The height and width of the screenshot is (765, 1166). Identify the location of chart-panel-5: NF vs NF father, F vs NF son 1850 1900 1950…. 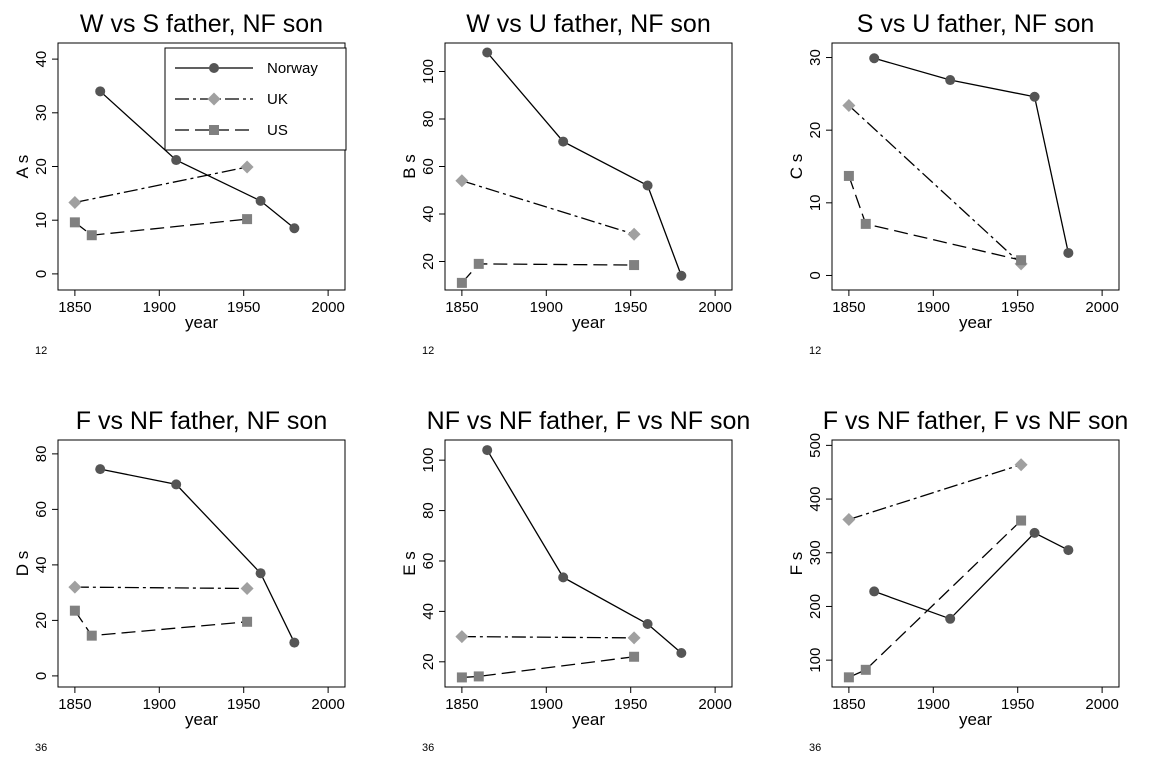
(575, 580).